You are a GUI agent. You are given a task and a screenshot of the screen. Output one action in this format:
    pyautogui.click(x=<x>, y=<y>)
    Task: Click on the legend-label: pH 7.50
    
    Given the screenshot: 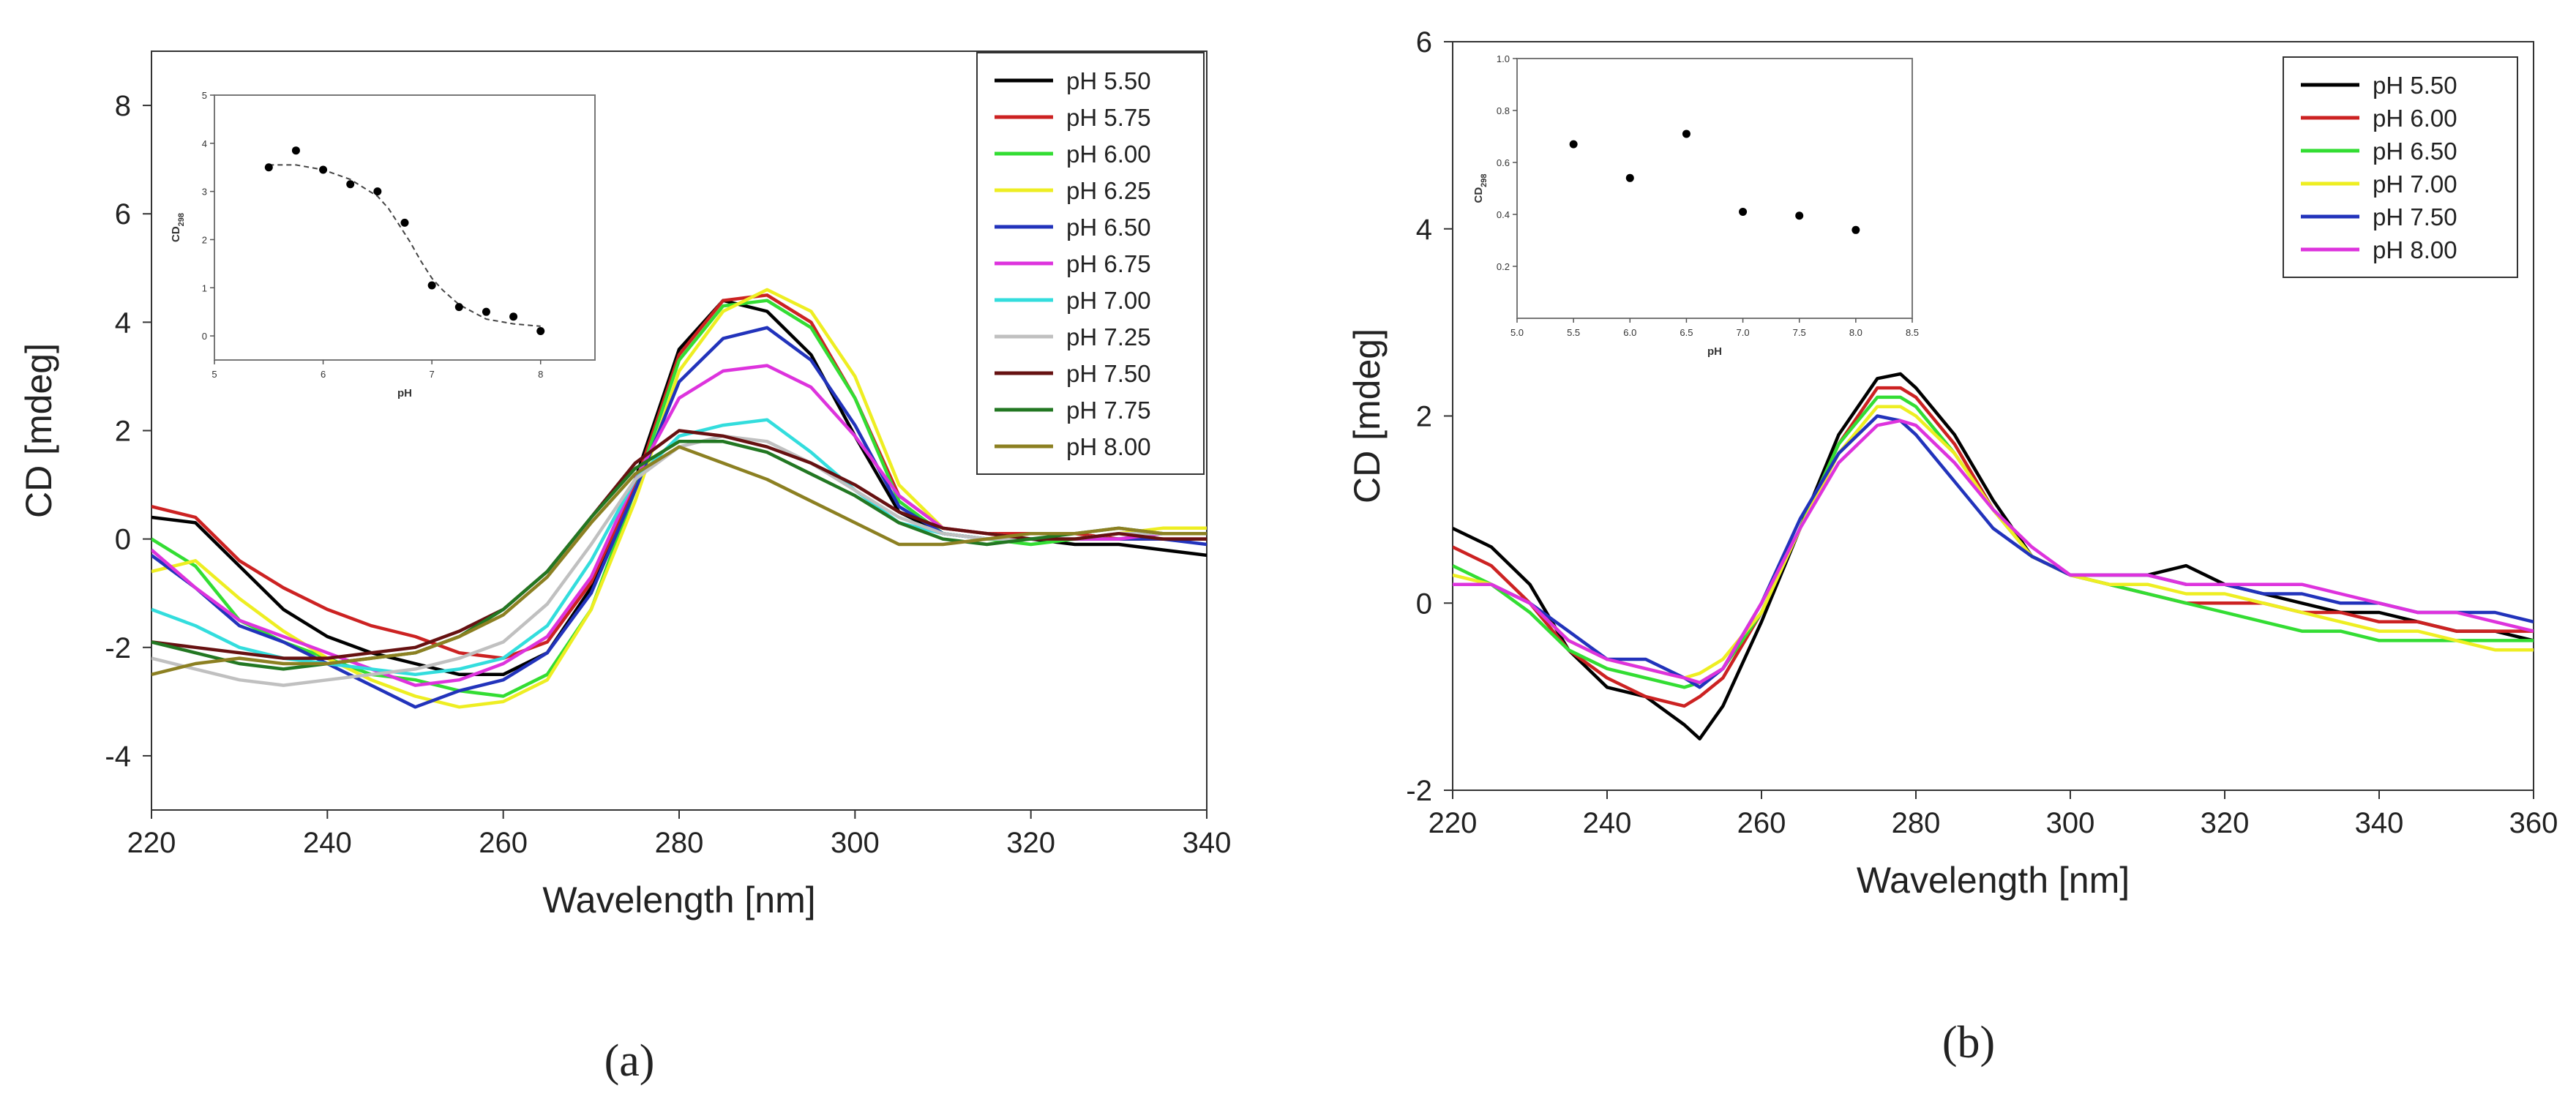 What is the action you would take?
    pyautogui.click(x=1108, y=373)
    